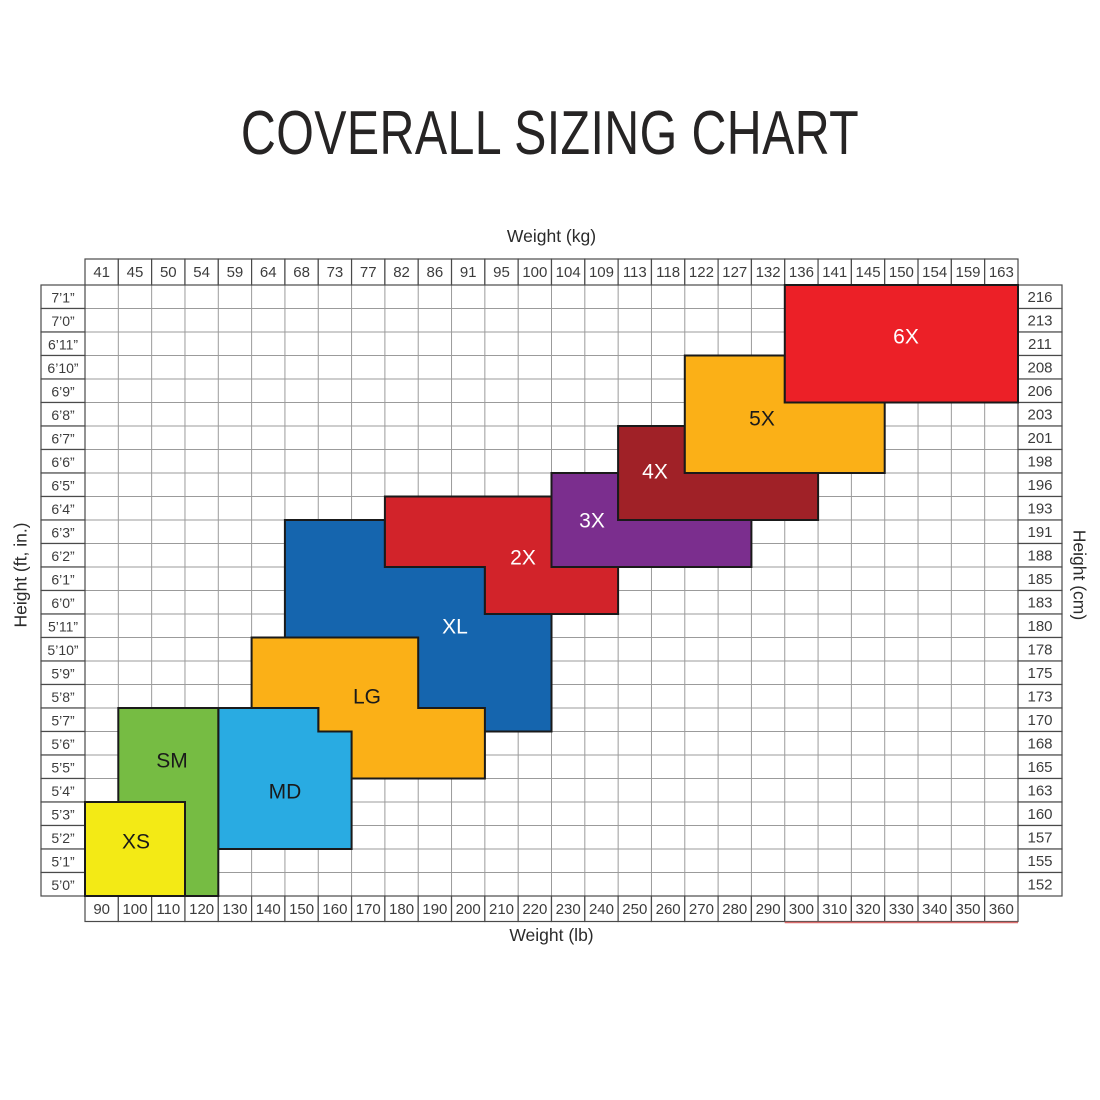 The width and height of the screenshot is (1100, 1100). What do you see at coordinates (1039, 579) in the screenshot?
I see `cm-tick-label: 185` at bounding box center [1039, 579].